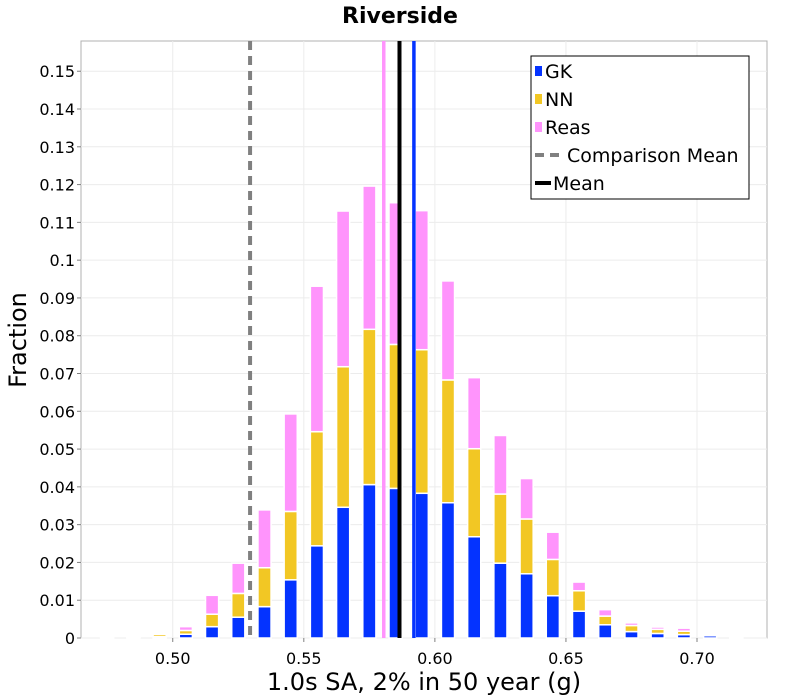 The width and height of the screenshot is (800, 700). What do you see at coordinates (57, 147) in the screenshot?
I see `y-tick-label: 0.13` at bounding box center [57, 147].